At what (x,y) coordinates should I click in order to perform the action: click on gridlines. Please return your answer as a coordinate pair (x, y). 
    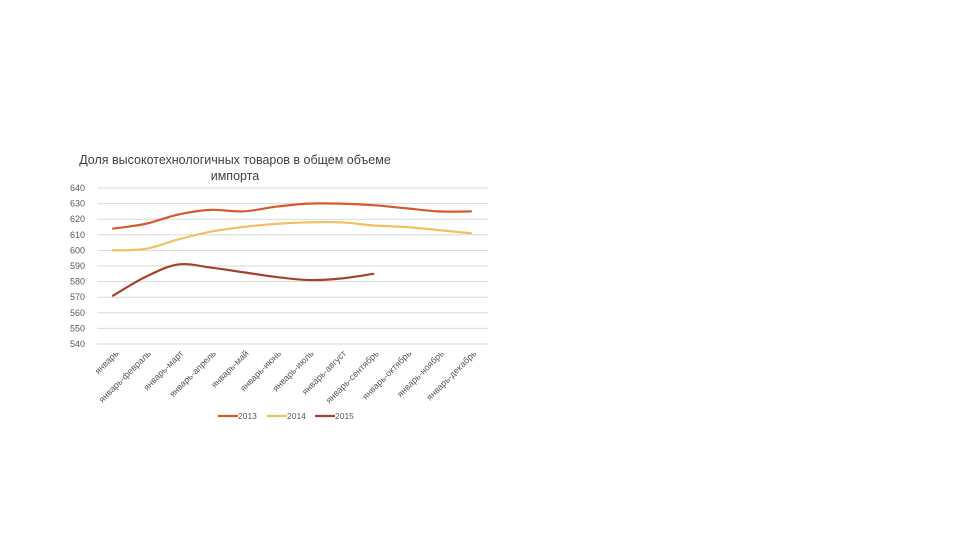
    Looking at the image, I should click on (292, 266).